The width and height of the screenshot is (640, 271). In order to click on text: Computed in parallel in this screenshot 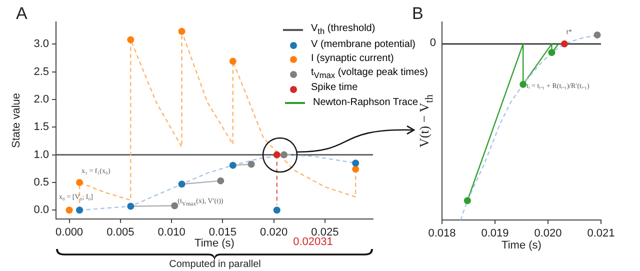, I will do `click(215, 264)`.